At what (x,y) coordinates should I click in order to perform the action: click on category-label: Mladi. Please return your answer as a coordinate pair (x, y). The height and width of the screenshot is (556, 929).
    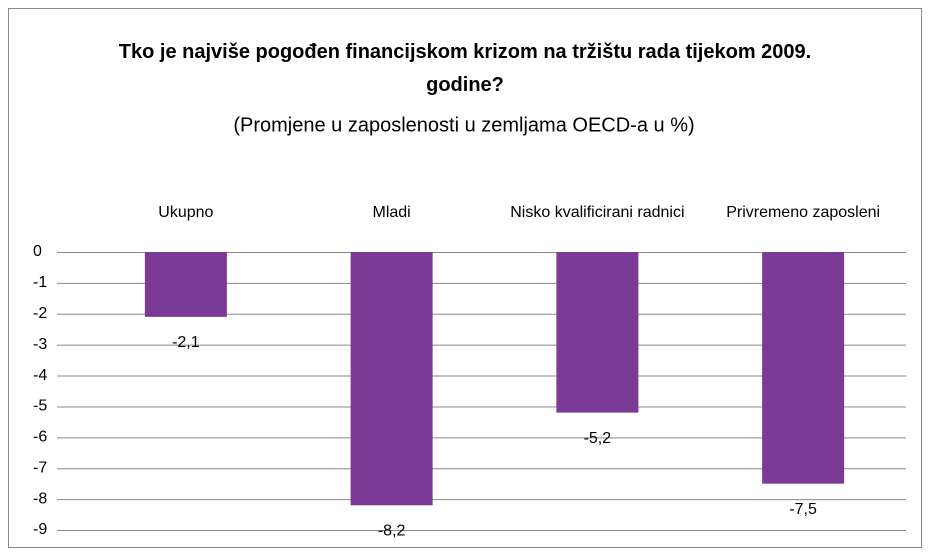
    Looking at the image, I should click on (391, 212).